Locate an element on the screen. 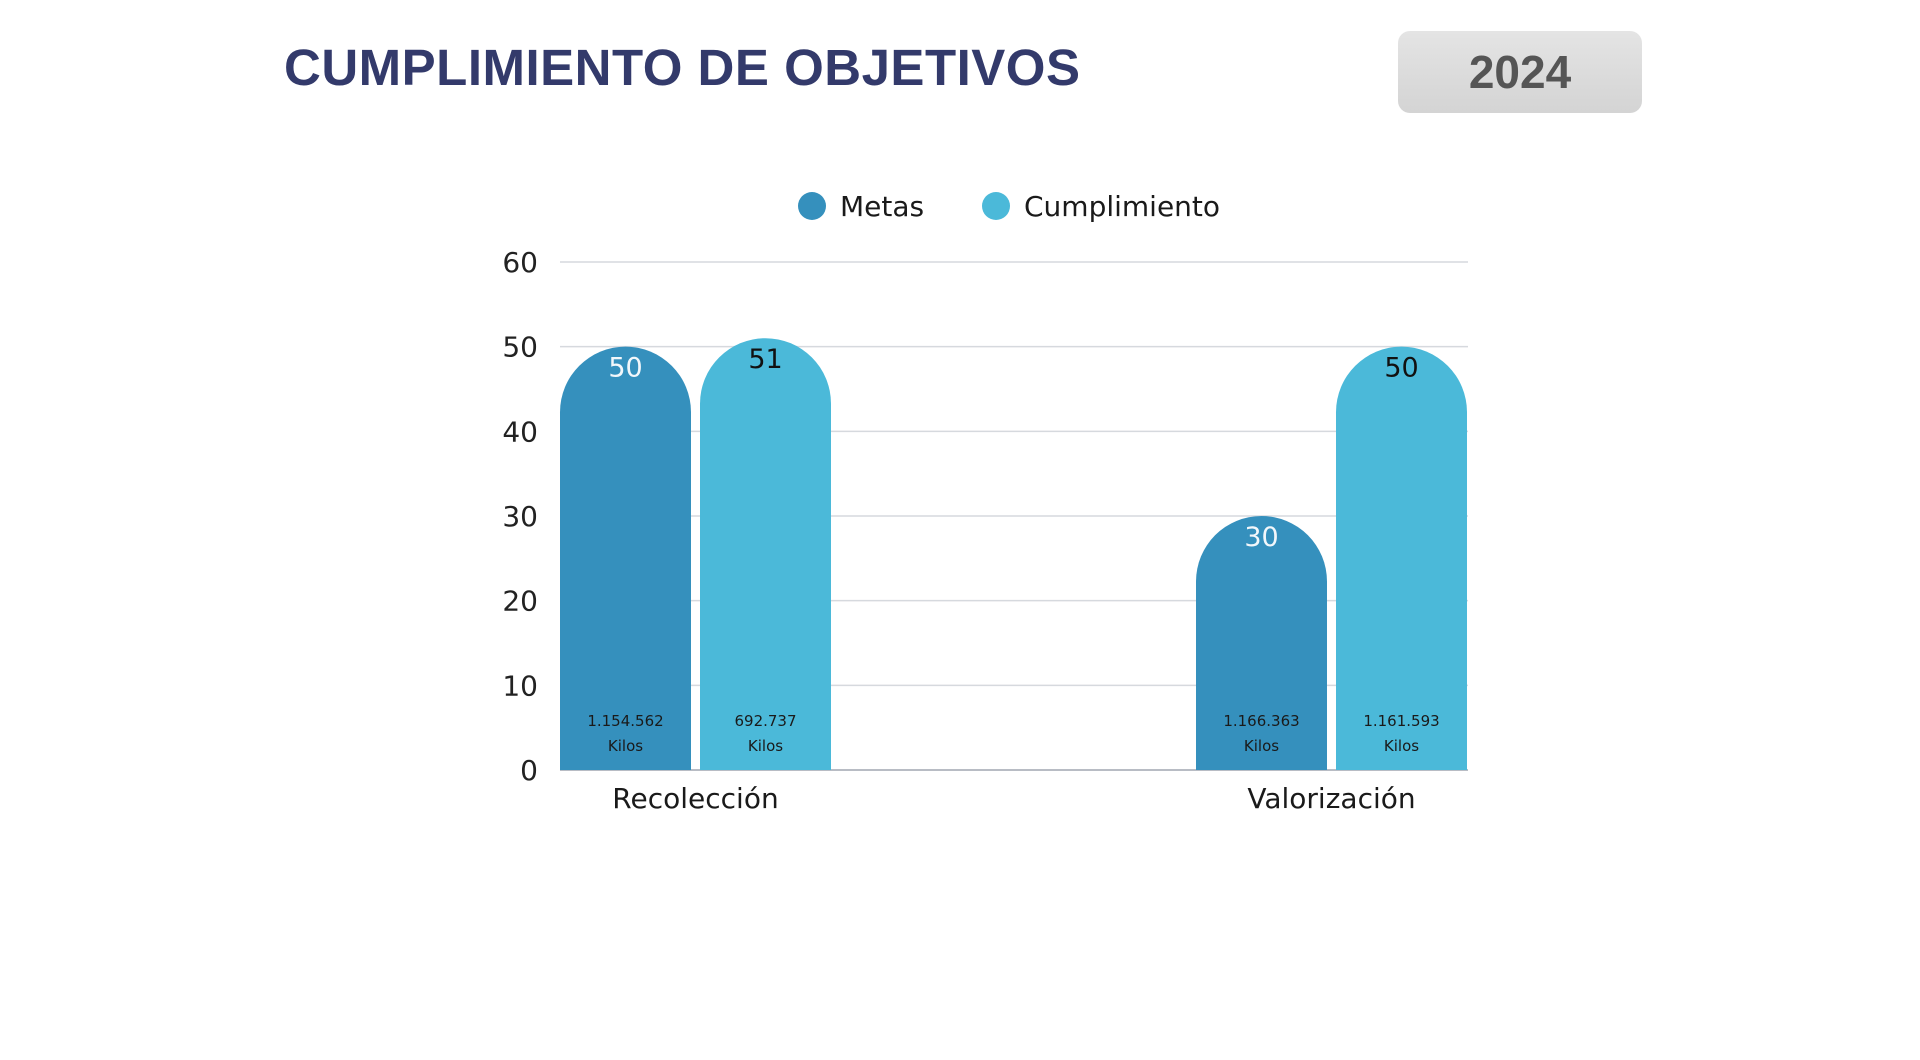 This screenshot has width=1920, height=1060. legend-label: Metas is located at coordinates (882, 206).